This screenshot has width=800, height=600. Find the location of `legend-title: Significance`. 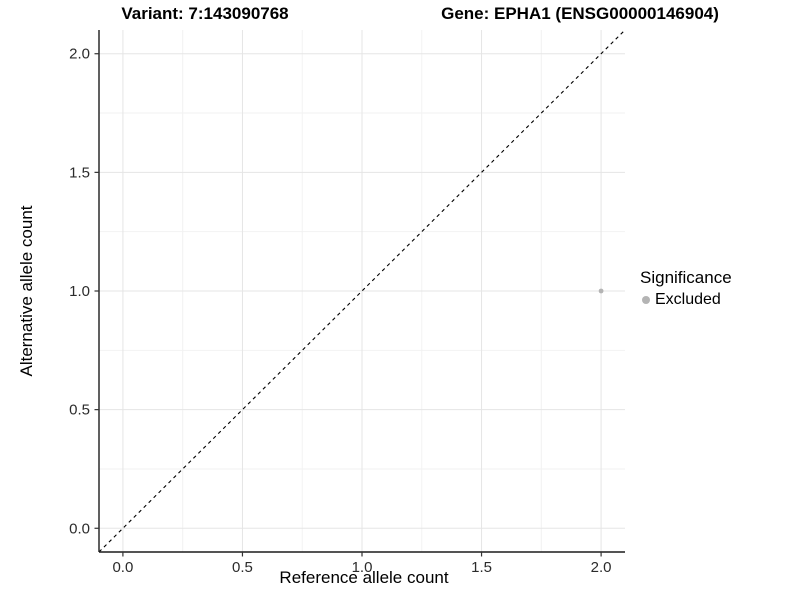

legend-title: Significance is located at coordinates (686, 277).